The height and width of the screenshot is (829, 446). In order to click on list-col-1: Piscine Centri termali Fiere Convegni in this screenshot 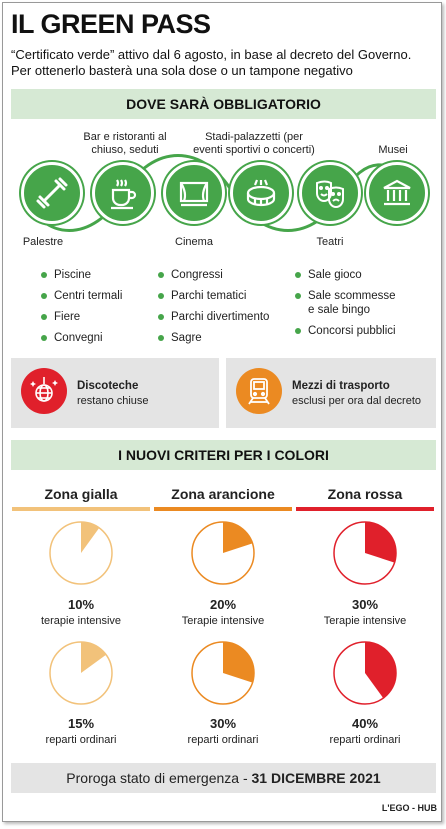, I will do `click(100, 310)`.